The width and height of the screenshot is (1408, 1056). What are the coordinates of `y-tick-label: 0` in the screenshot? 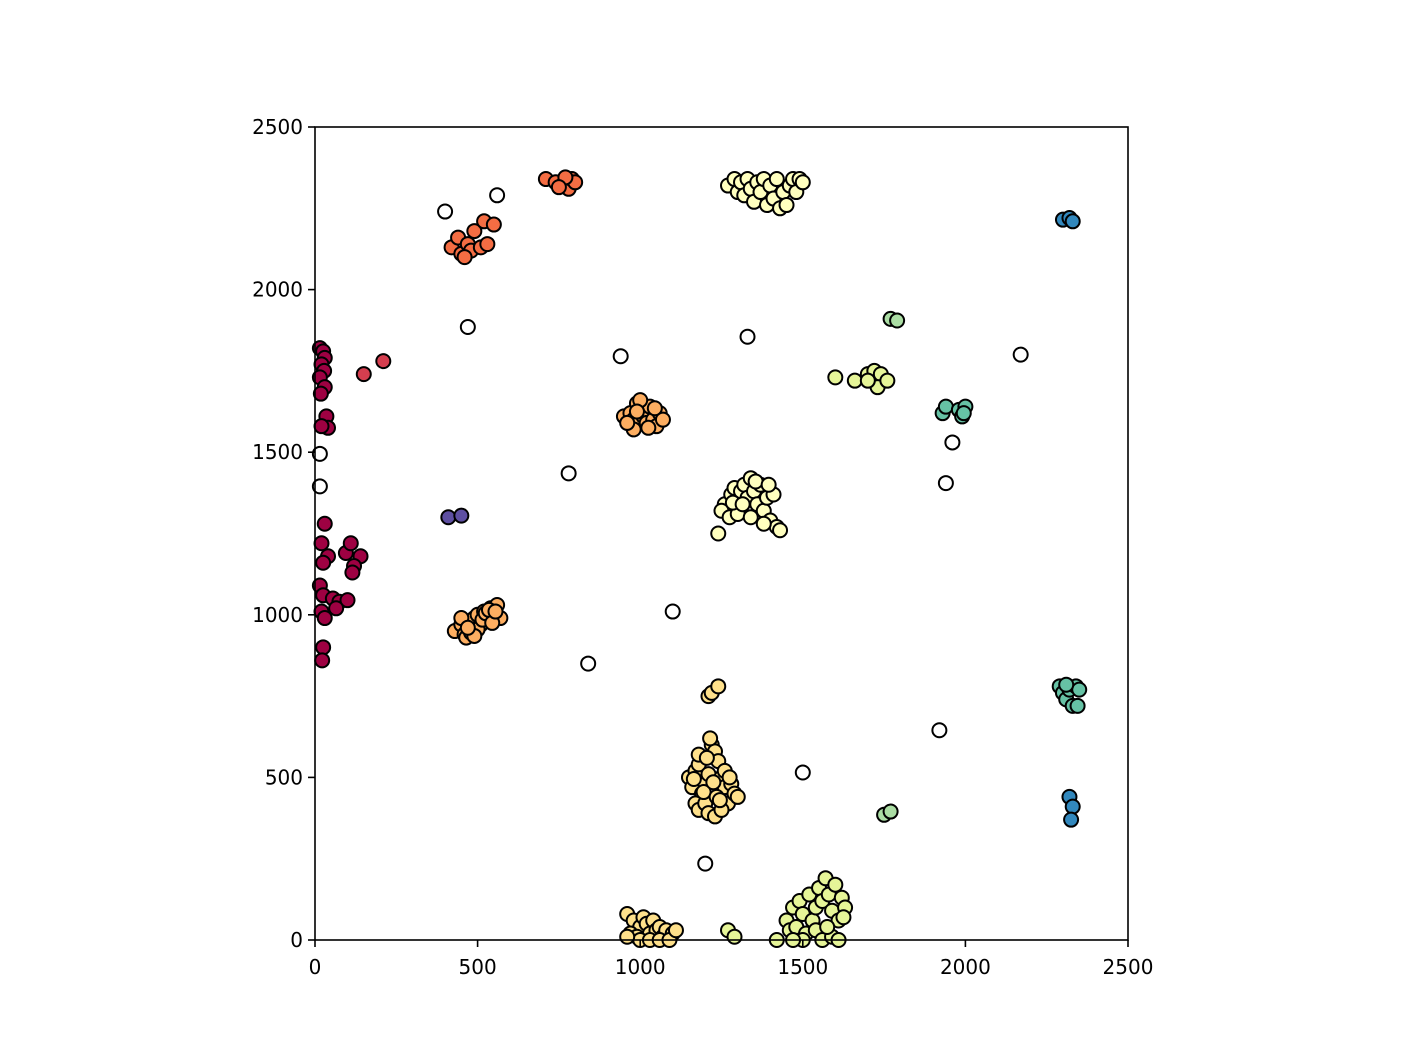 It's located at (296, 940).